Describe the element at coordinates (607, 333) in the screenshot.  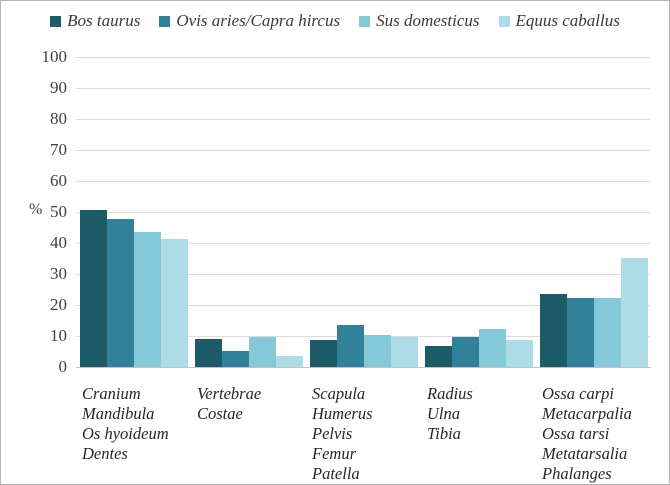
I see `bar-sus-domesticus-ossa-carpi` at that location.